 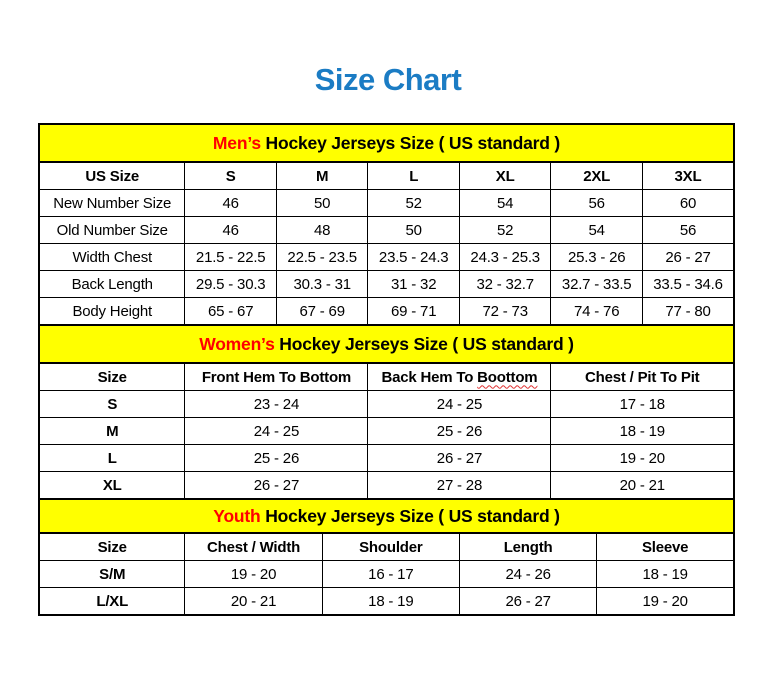 What do you see at coordinates (112, 257) in the screenshot?
I see `row-label: Width Chest` at bounding box center [112, 257].